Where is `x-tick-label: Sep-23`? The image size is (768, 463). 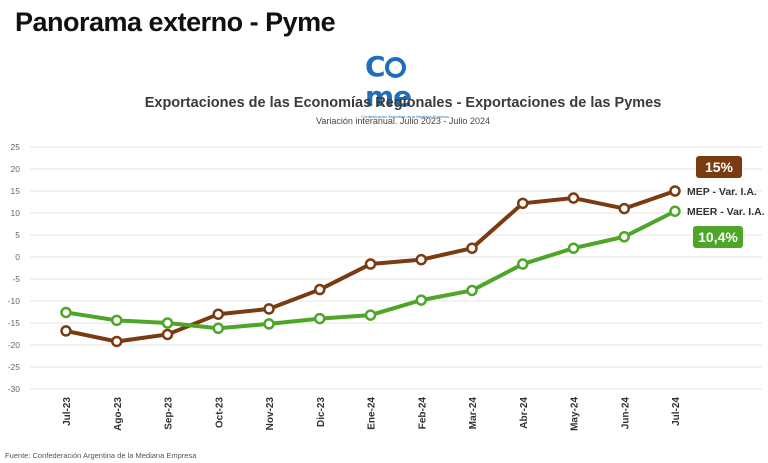 x-tick-label: Sep-23 is located at coordinates (169, 413).